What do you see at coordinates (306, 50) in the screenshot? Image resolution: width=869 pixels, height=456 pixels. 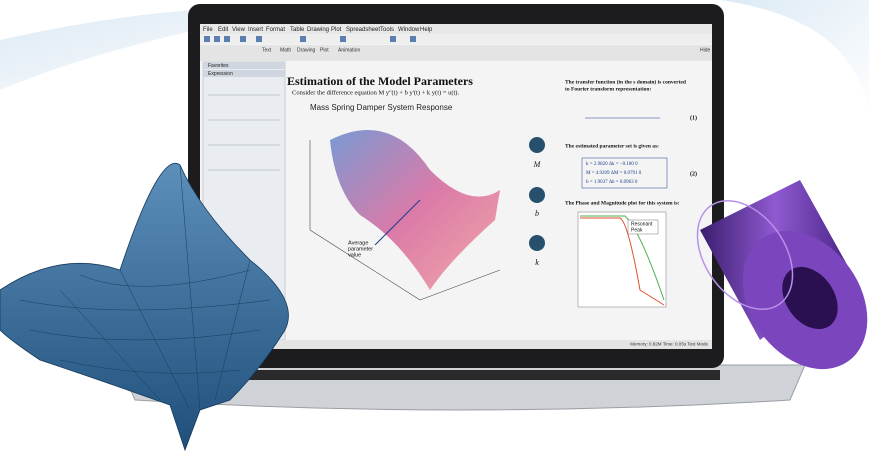 I see `tab: Drawing` at bounding box center [306, 50].